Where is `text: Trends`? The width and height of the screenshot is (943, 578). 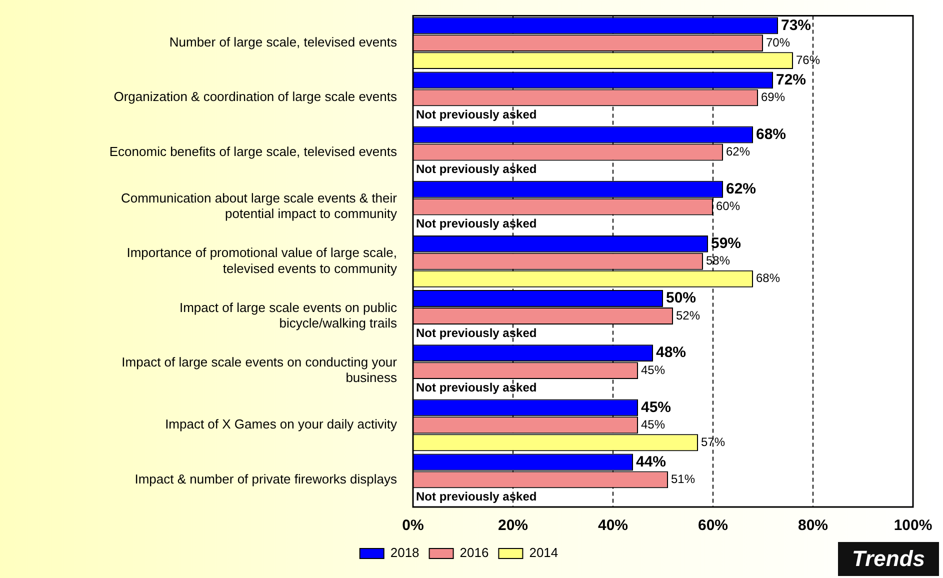 text: Trends is located at coordinates (888, 559).